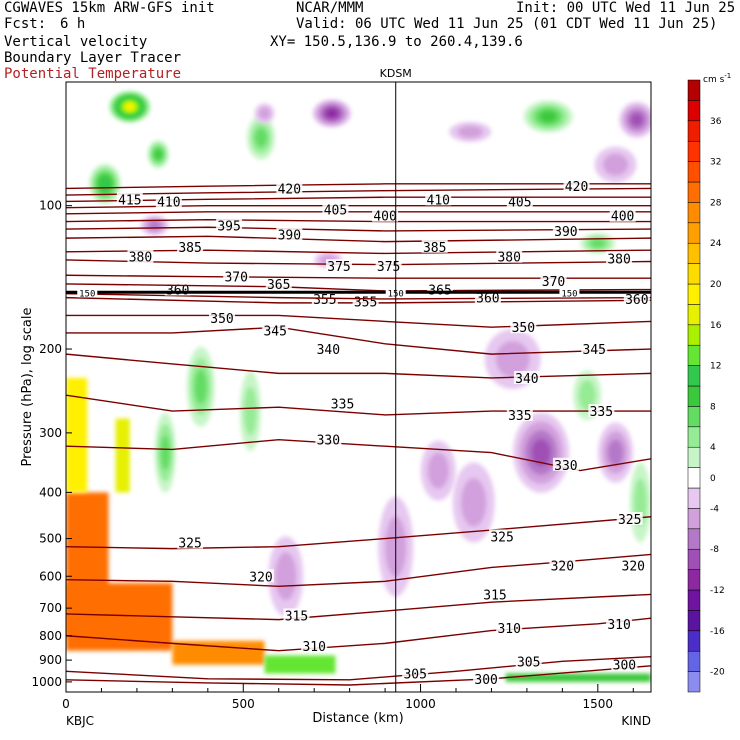  I want to click on isentrope-label: 390, so click(565, 232).